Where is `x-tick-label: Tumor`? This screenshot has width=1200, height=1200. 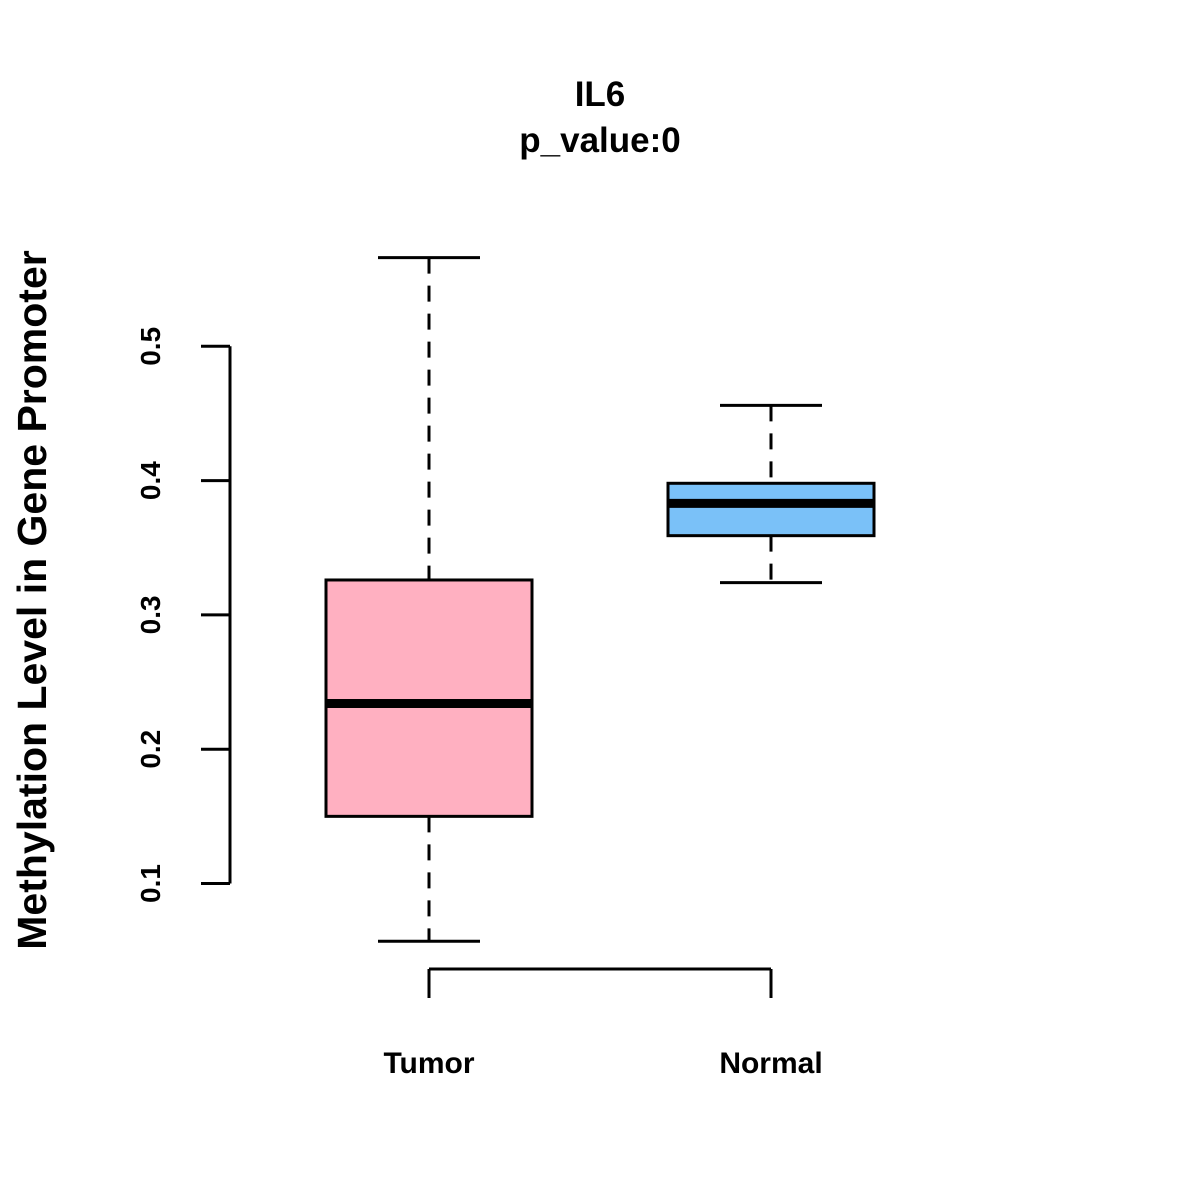
x-tick-label: Tumor is located at coordinates (428, 1063).